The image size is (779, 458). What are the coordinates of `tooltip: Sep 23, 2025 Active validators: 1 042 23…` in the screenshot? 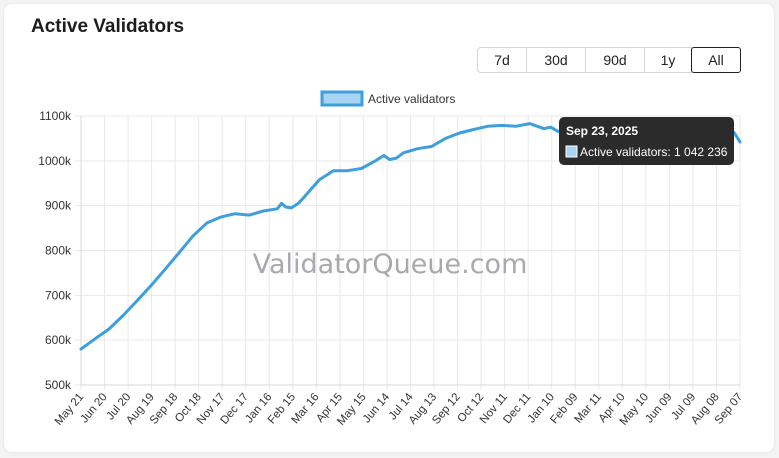 It's located at (646, 141).